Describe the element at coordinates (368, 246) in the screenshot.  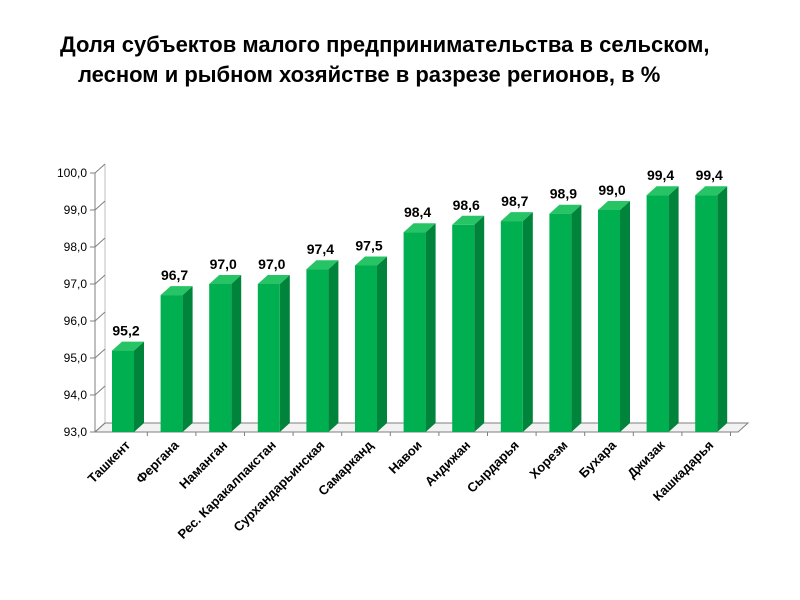
I see `data-label: 97,5` at that location.